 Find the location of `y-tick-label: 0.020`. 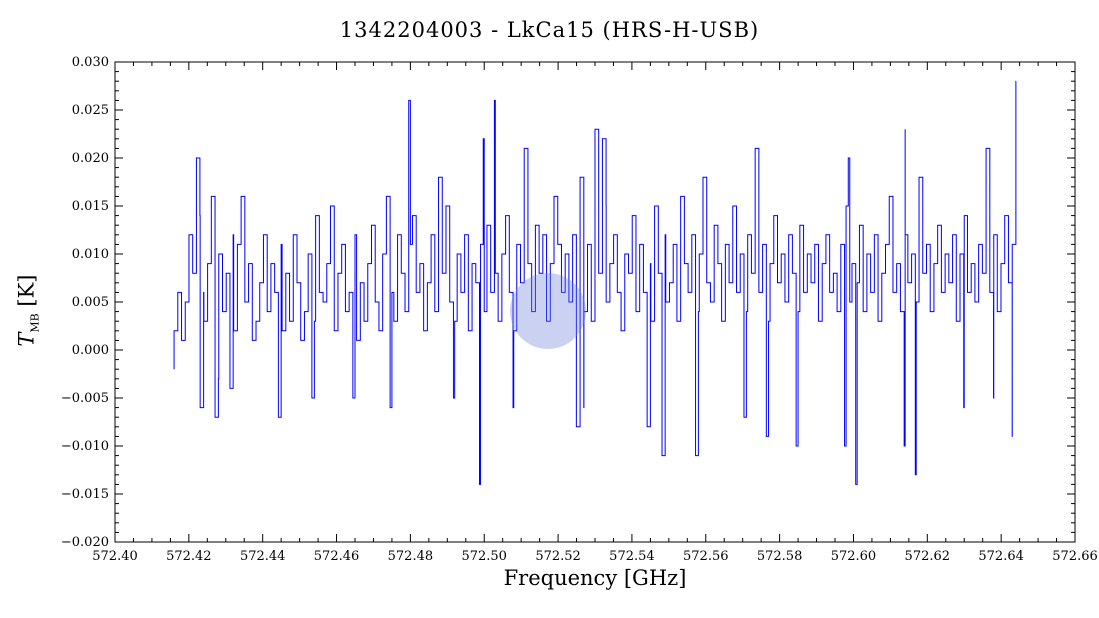

y-tick-label: 0.020 is located at coordinates (90, 158).